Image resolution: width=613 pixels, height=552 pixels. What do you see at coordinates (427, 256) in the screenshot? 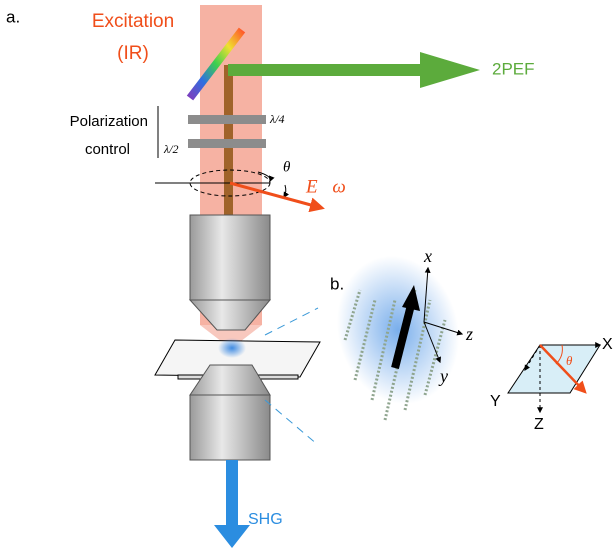
I see `axis-label: x` at bounding box center [427, 256].